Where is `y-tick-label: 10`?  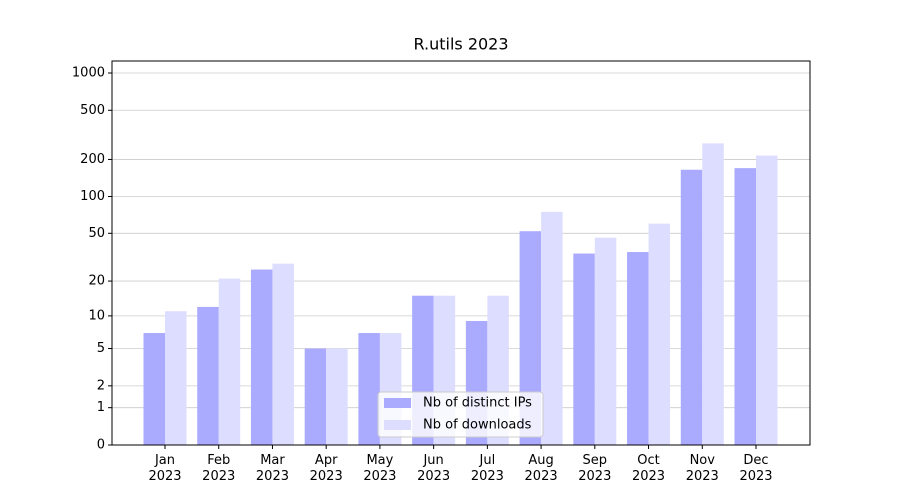
y-tick-label: 10 is located at coordinates (96, 315).